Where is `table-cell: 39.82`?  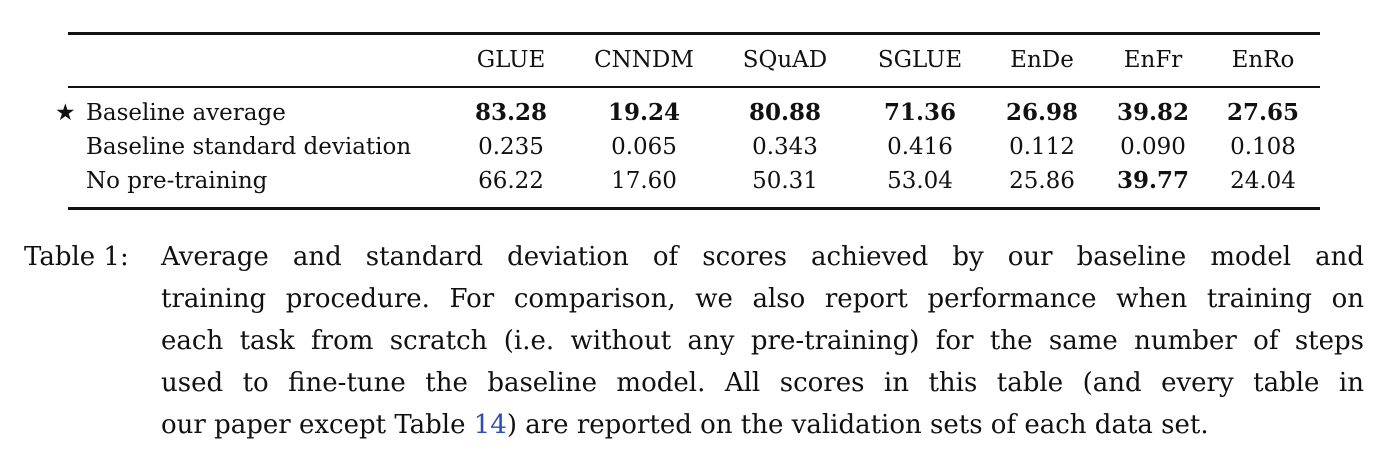
table-cell: 39.82 is located at coordinates (1153, 112).